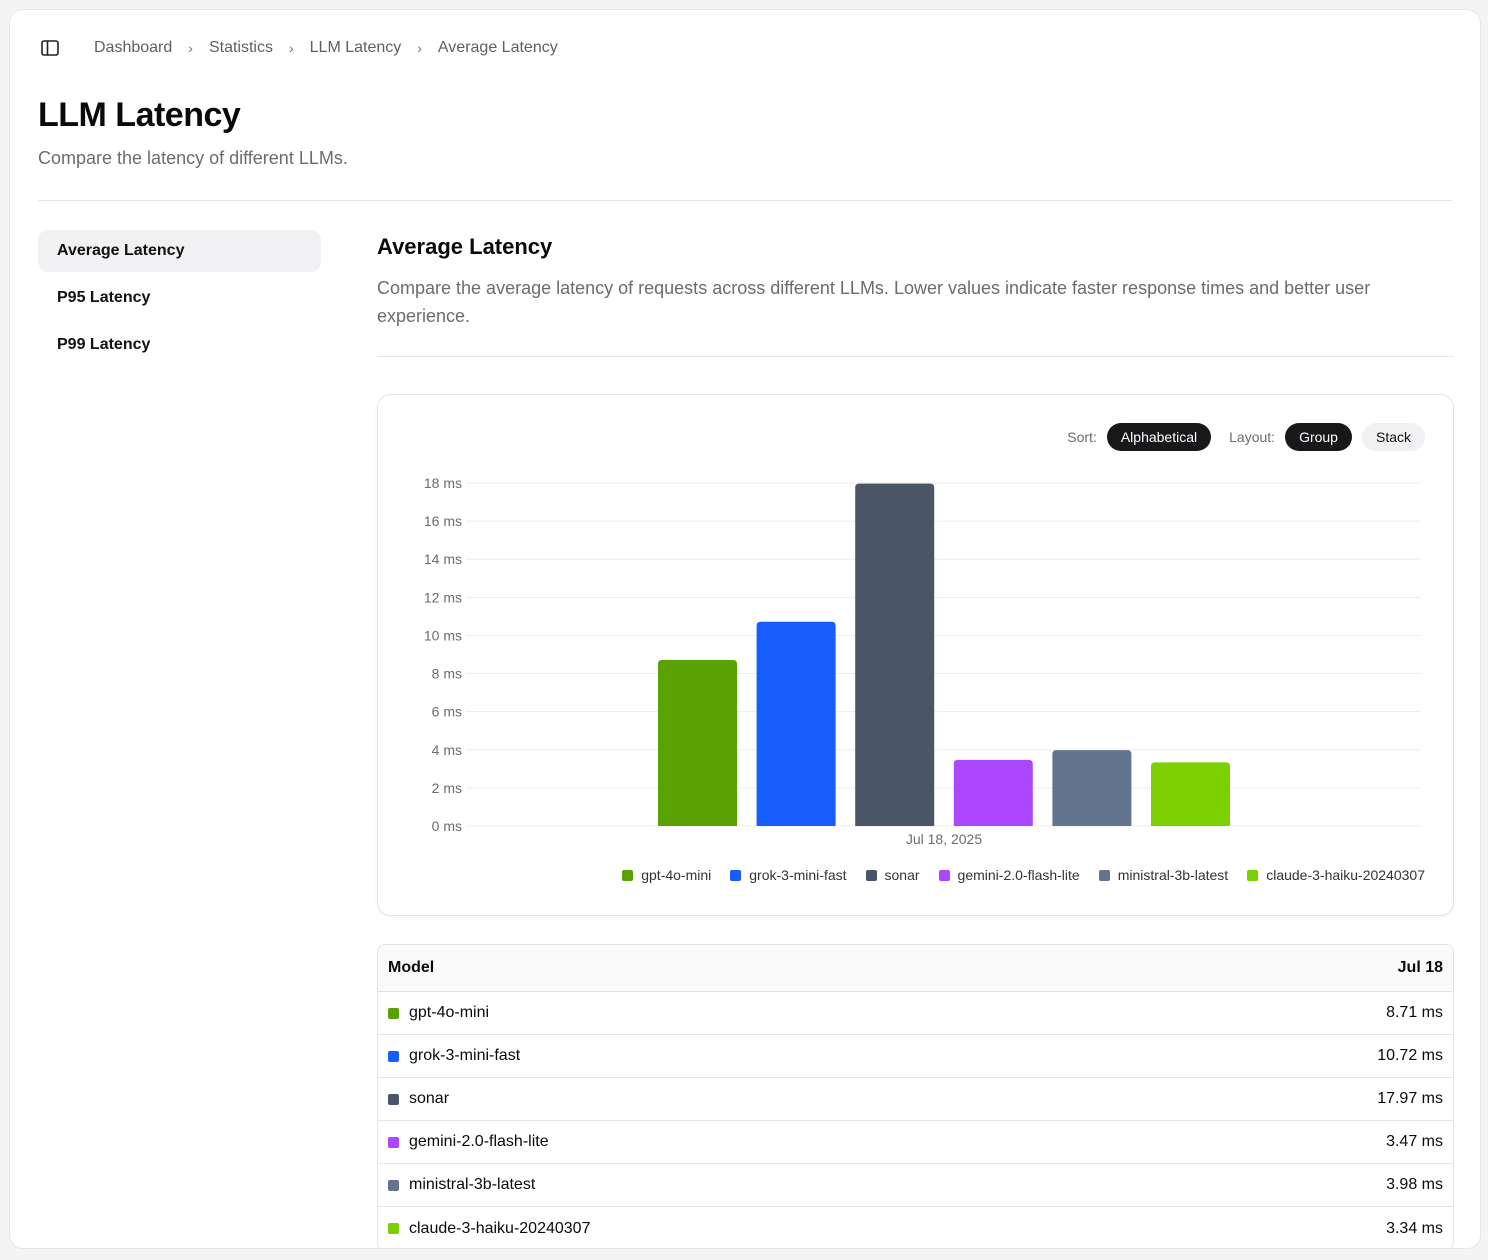 The height and width of the screenshot is (1260, 1488). What do you see at coordinates (944, 839) in the screenshot?
I see `x-tick-label: Jul 18, 2025` at bounding box center [944, 839].